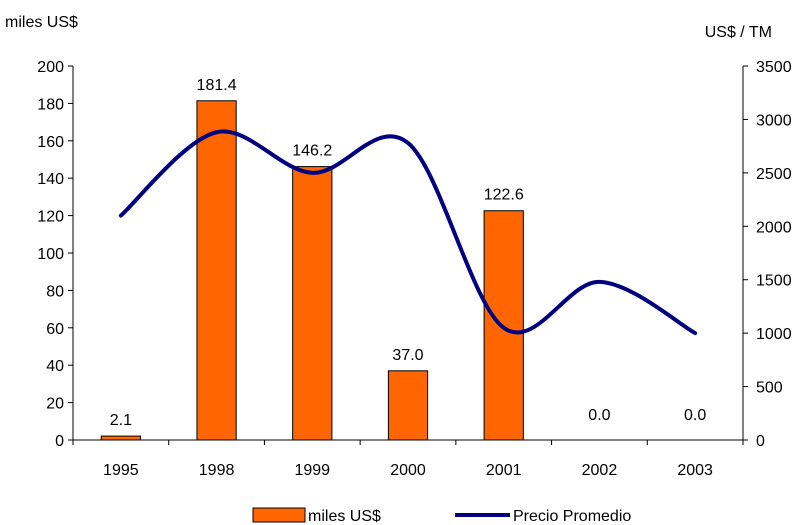 This screenshot has height=525, width=809. What do you see at coordinates (55, 329) in the screenshot?
I see `y-tick-label-left: 60` at bounding box center [55, 329].